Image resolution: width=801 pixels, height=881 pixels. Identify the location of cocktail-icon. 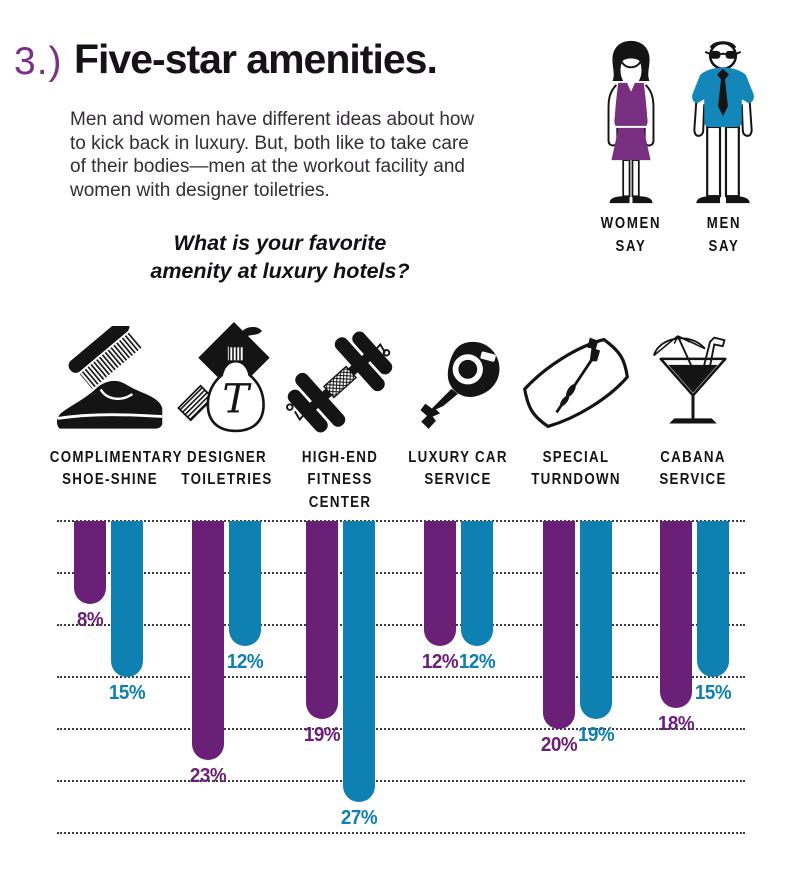
(689, 379).